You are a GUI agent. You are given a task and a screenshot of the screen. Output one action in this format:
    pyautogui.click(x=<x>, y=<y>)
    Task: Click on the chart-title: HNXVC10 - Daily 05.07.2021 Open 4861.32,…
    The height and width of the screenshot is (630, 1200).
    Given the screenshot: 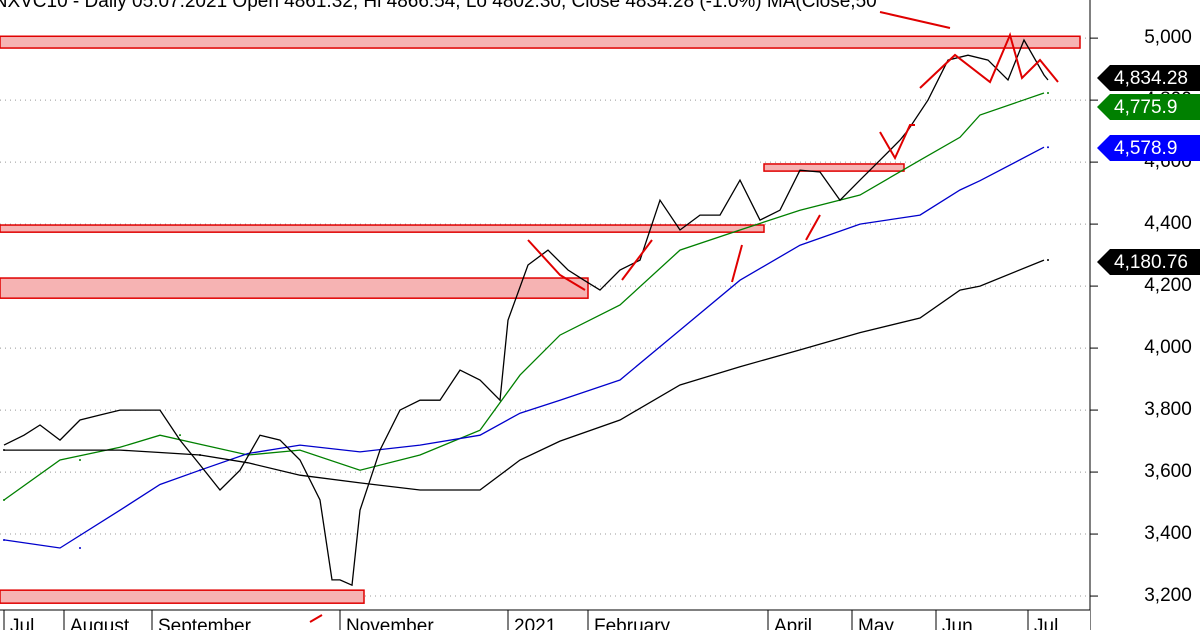 What is the action you would take?
    pyautogui.click(x=438, y=6)
    